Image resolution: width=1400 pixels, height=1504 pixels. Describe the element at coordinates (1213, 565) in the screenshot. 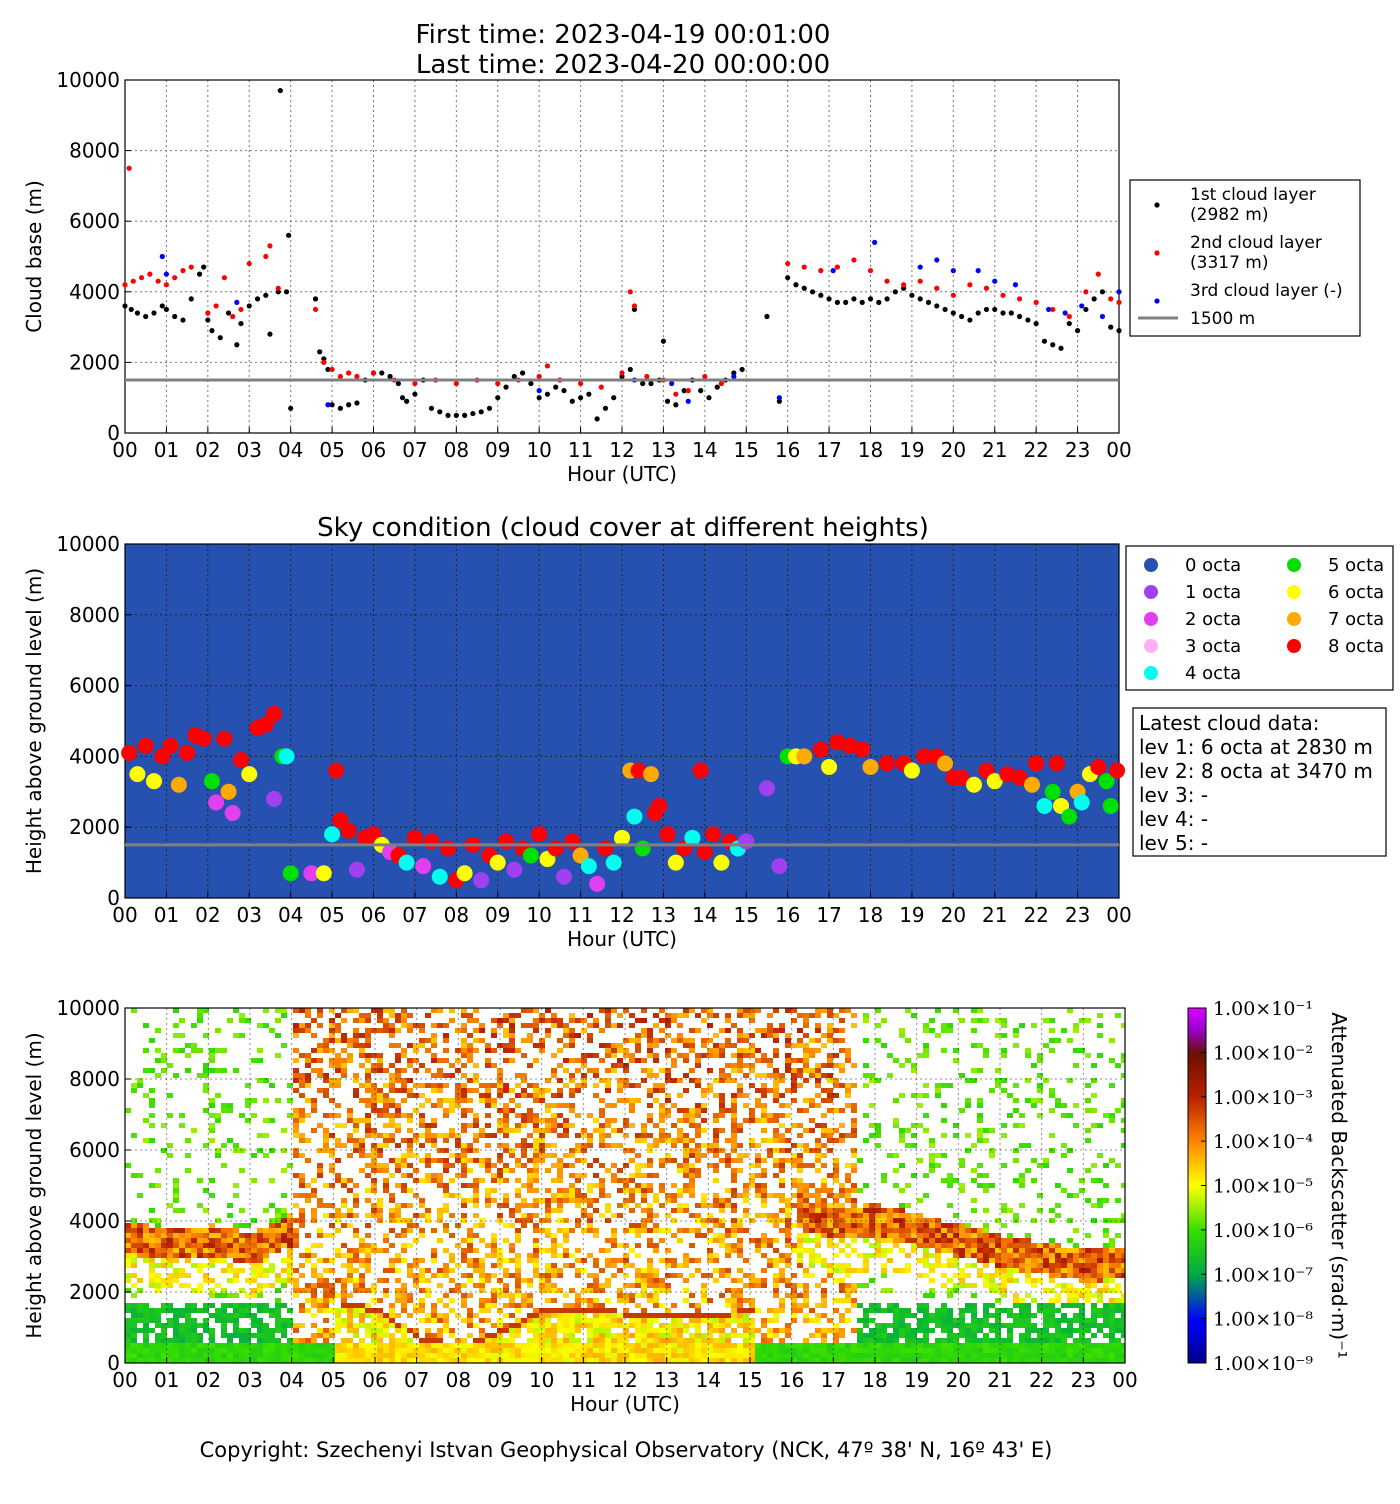

I see `legend-label: 0 octa` at that location.